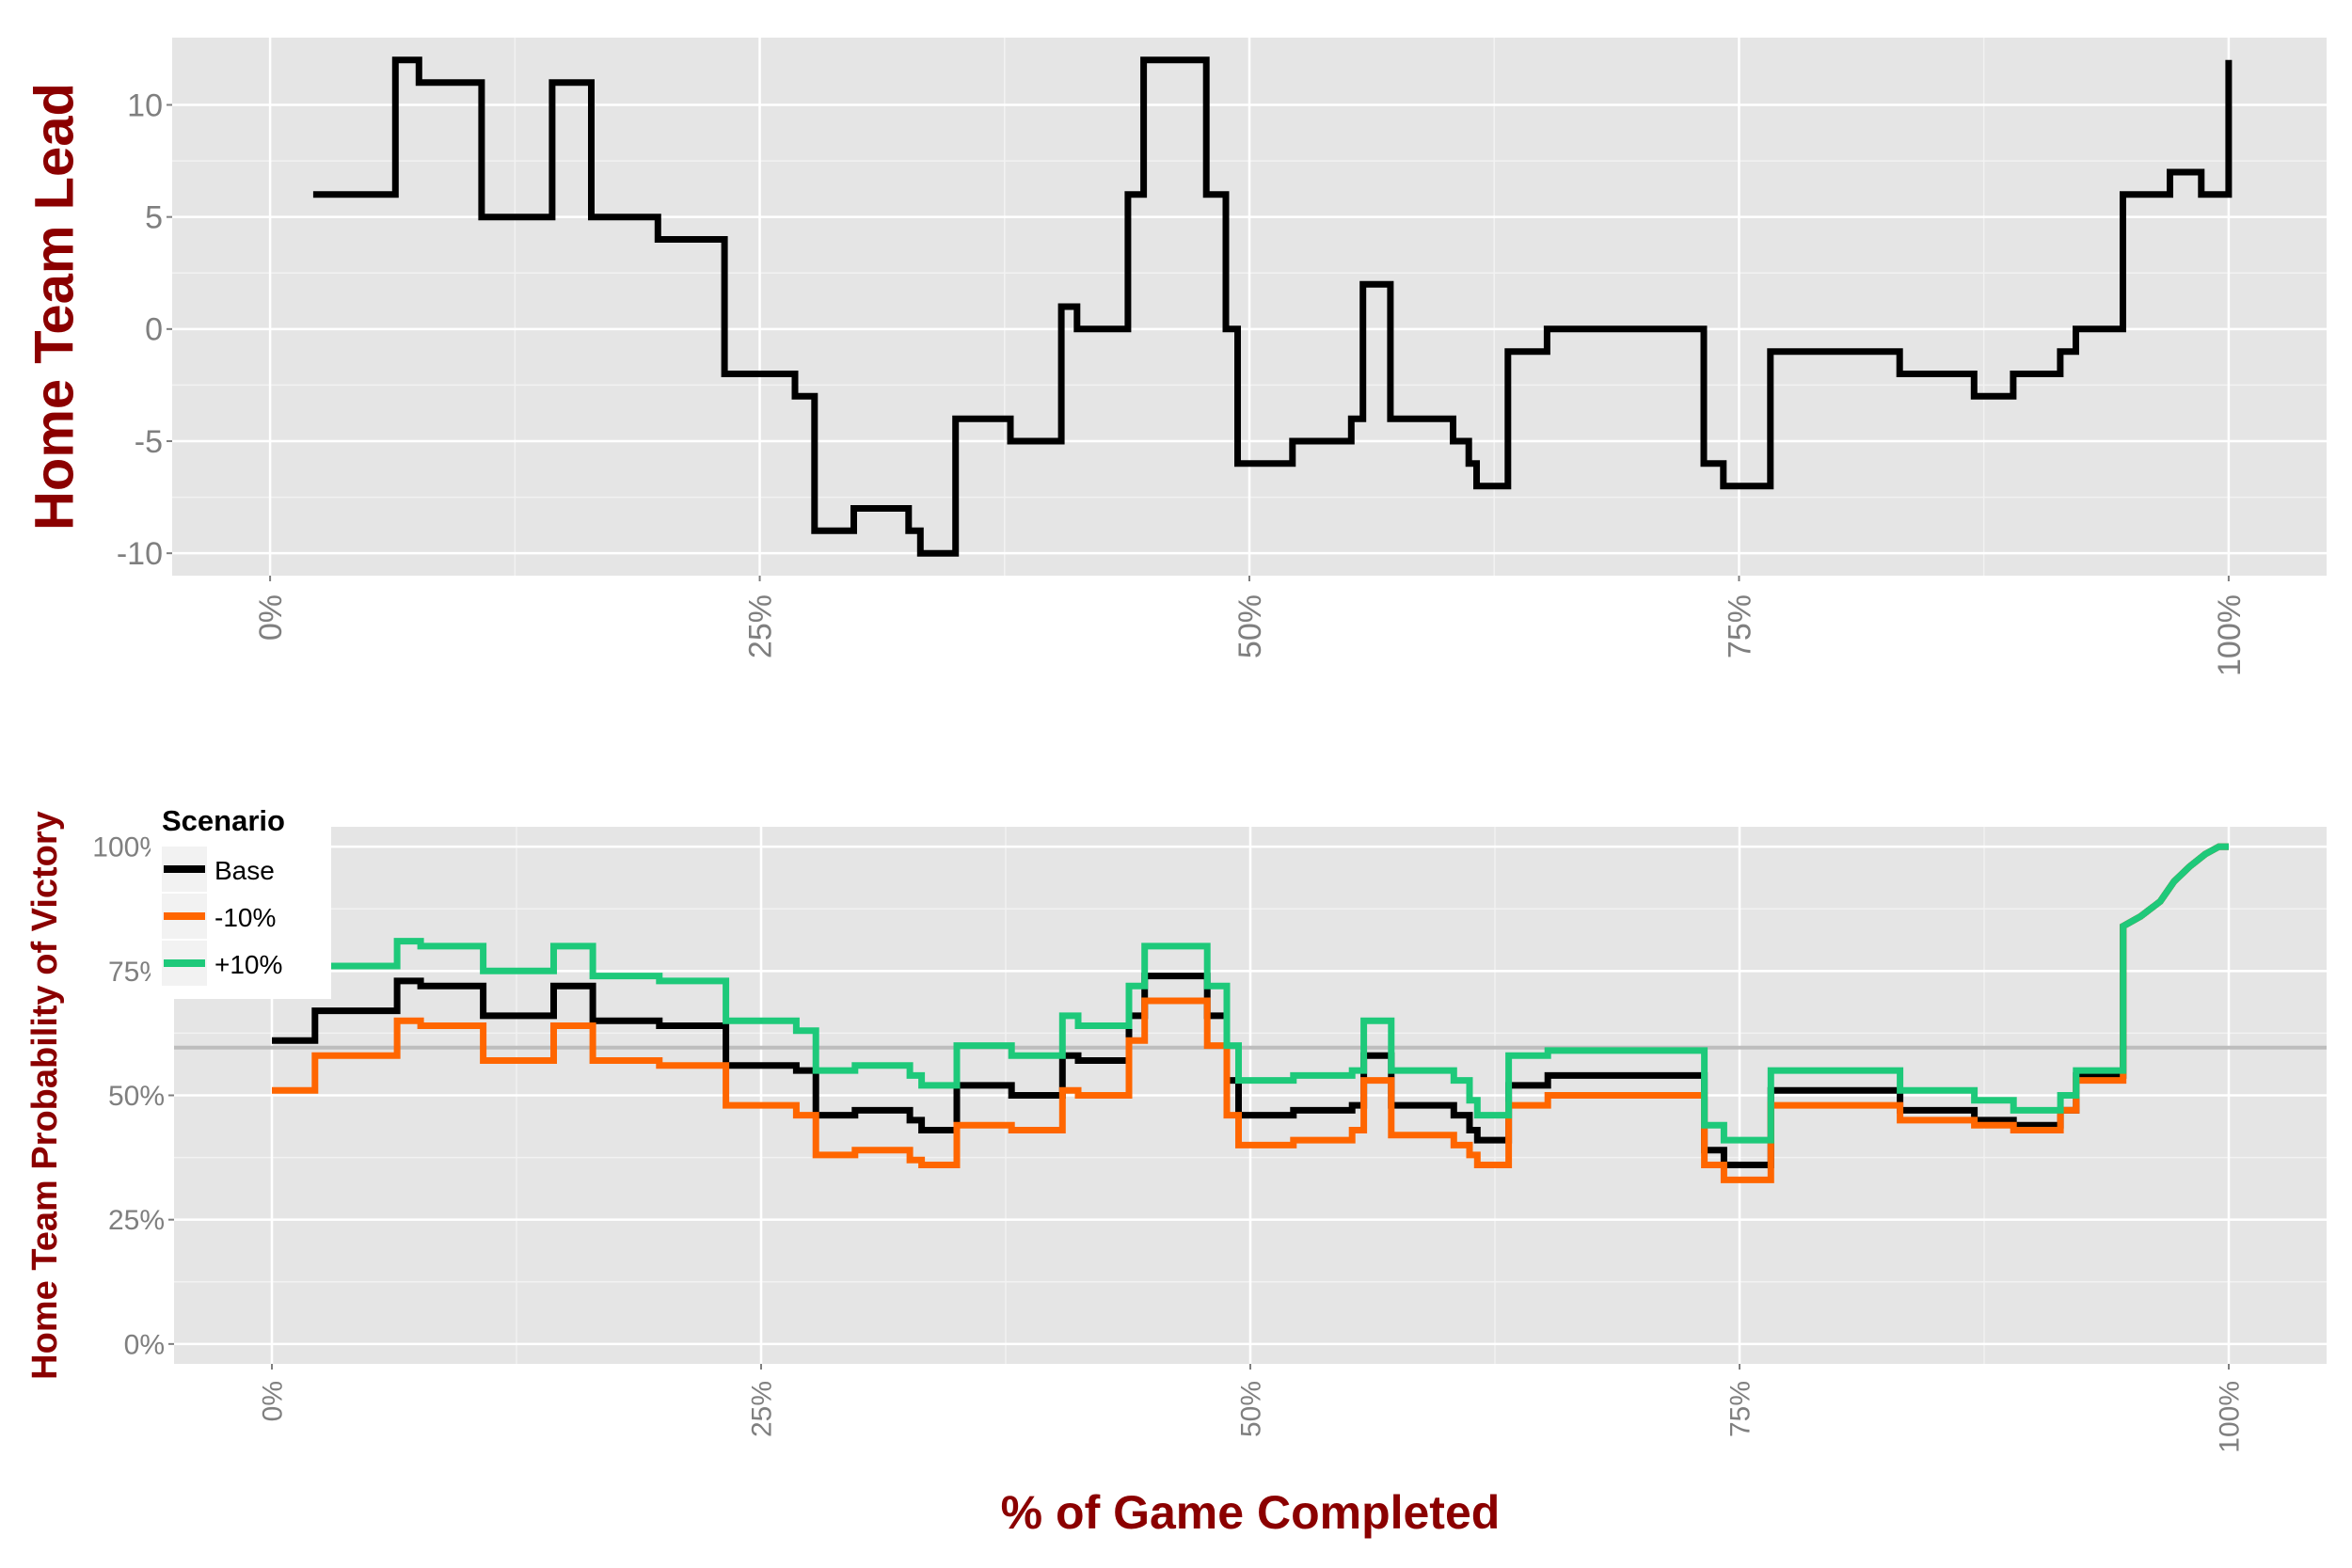 The height and width of the screenshot is (1568, 2352). Describe the element at coordinates (1251, 1409) in the screenshot. I see `probability-x-tick-label: 50%` at that location.